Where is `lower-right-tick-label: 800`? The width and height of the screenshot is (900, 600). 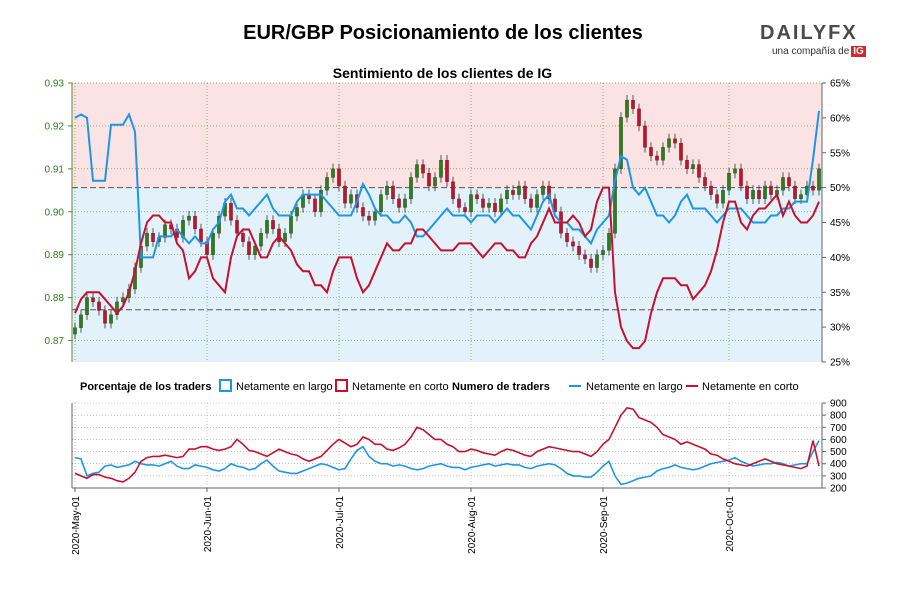
lower-right-tick-label: 800 is located at coordinates (838, 416).